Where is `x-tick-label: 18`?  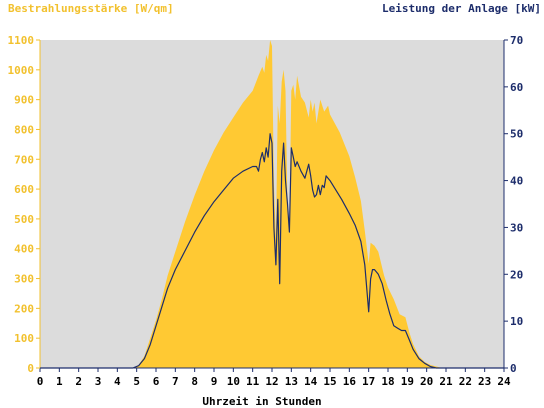 x-tick-label: 18 is located at coordinates (387, 381).